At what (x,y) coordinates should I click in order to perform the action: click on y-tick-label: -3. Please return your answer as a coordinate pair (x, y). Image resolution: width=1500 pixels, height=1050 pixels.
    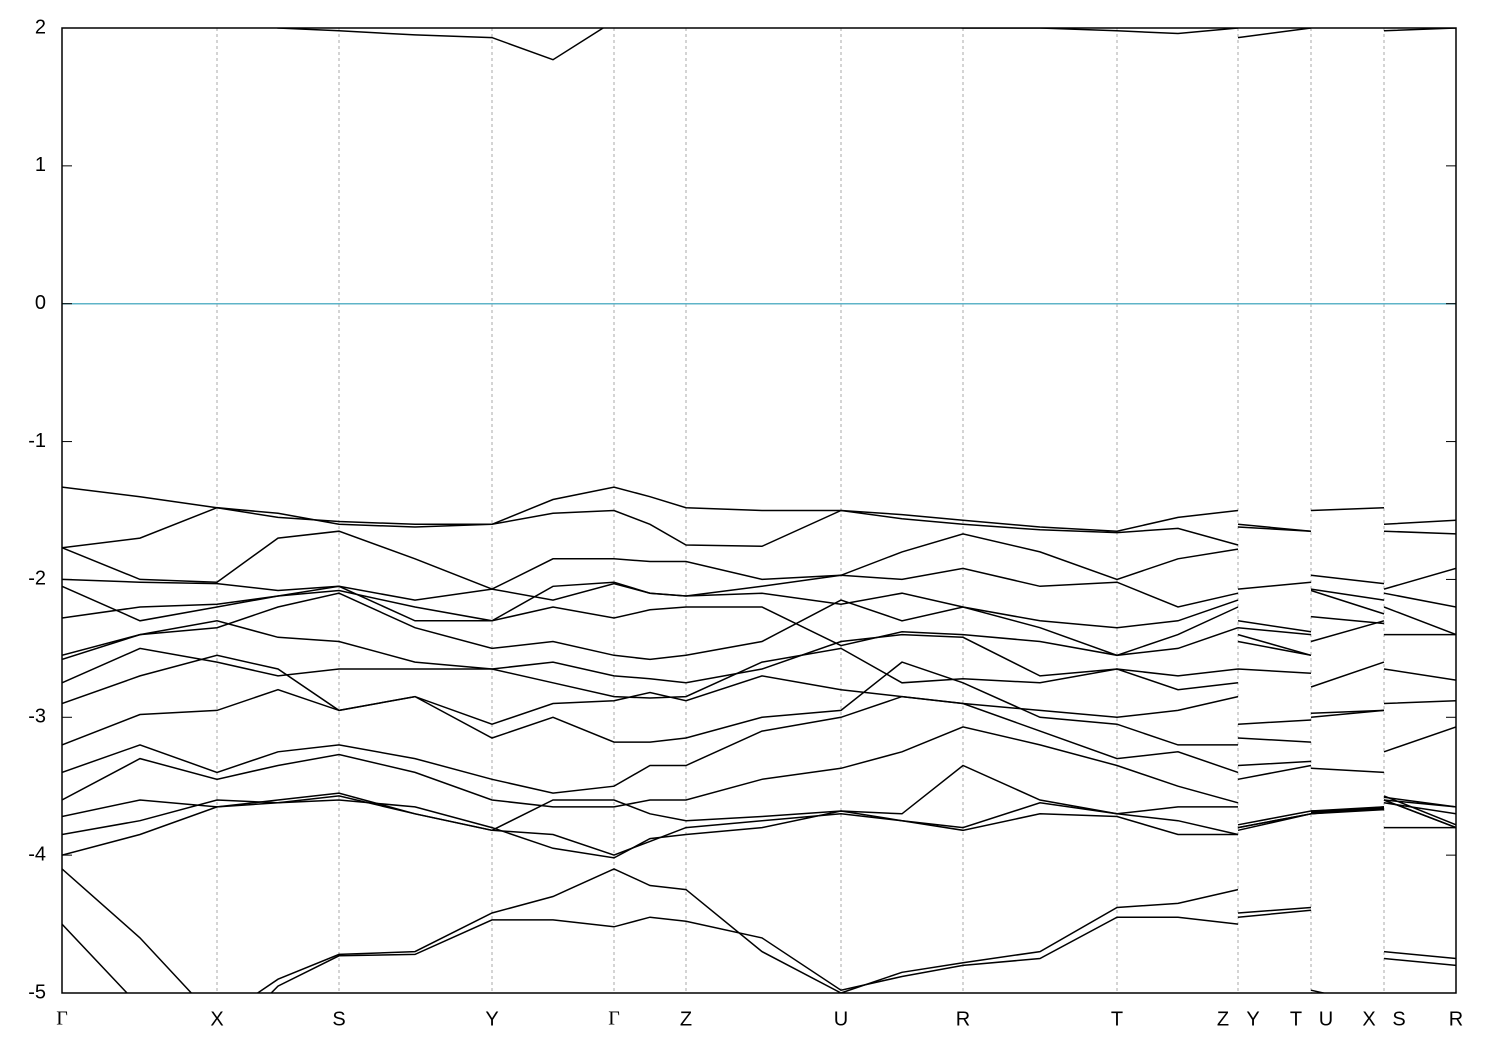
    Looking at the image, I should click on (37, 717).